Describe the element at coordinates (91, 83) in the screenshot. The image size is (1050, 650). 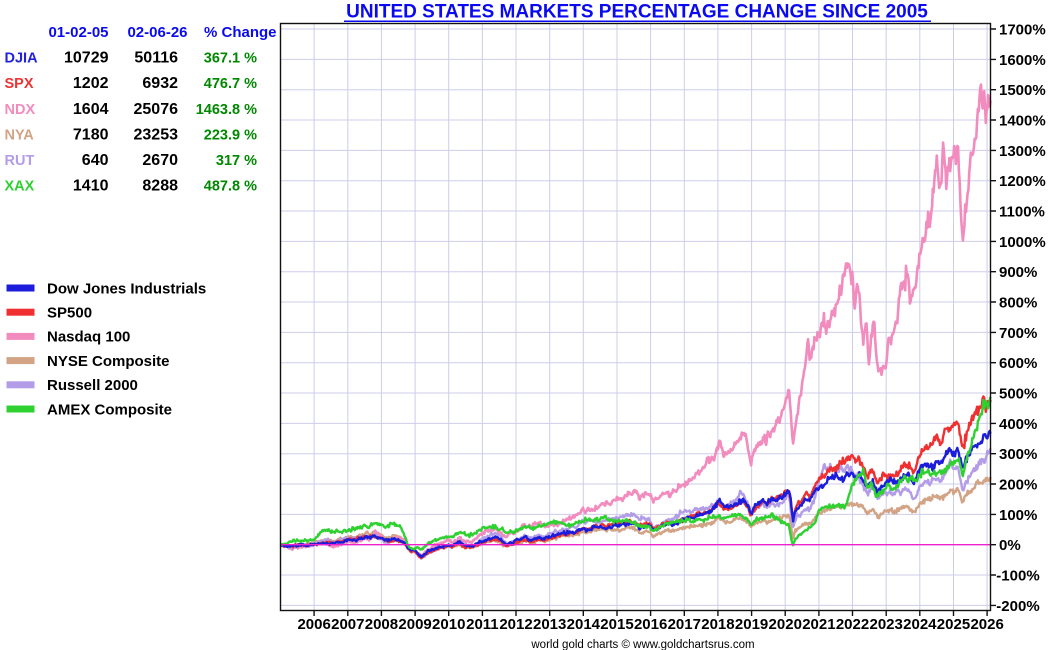
I see `svg-text: 1202` at that location.